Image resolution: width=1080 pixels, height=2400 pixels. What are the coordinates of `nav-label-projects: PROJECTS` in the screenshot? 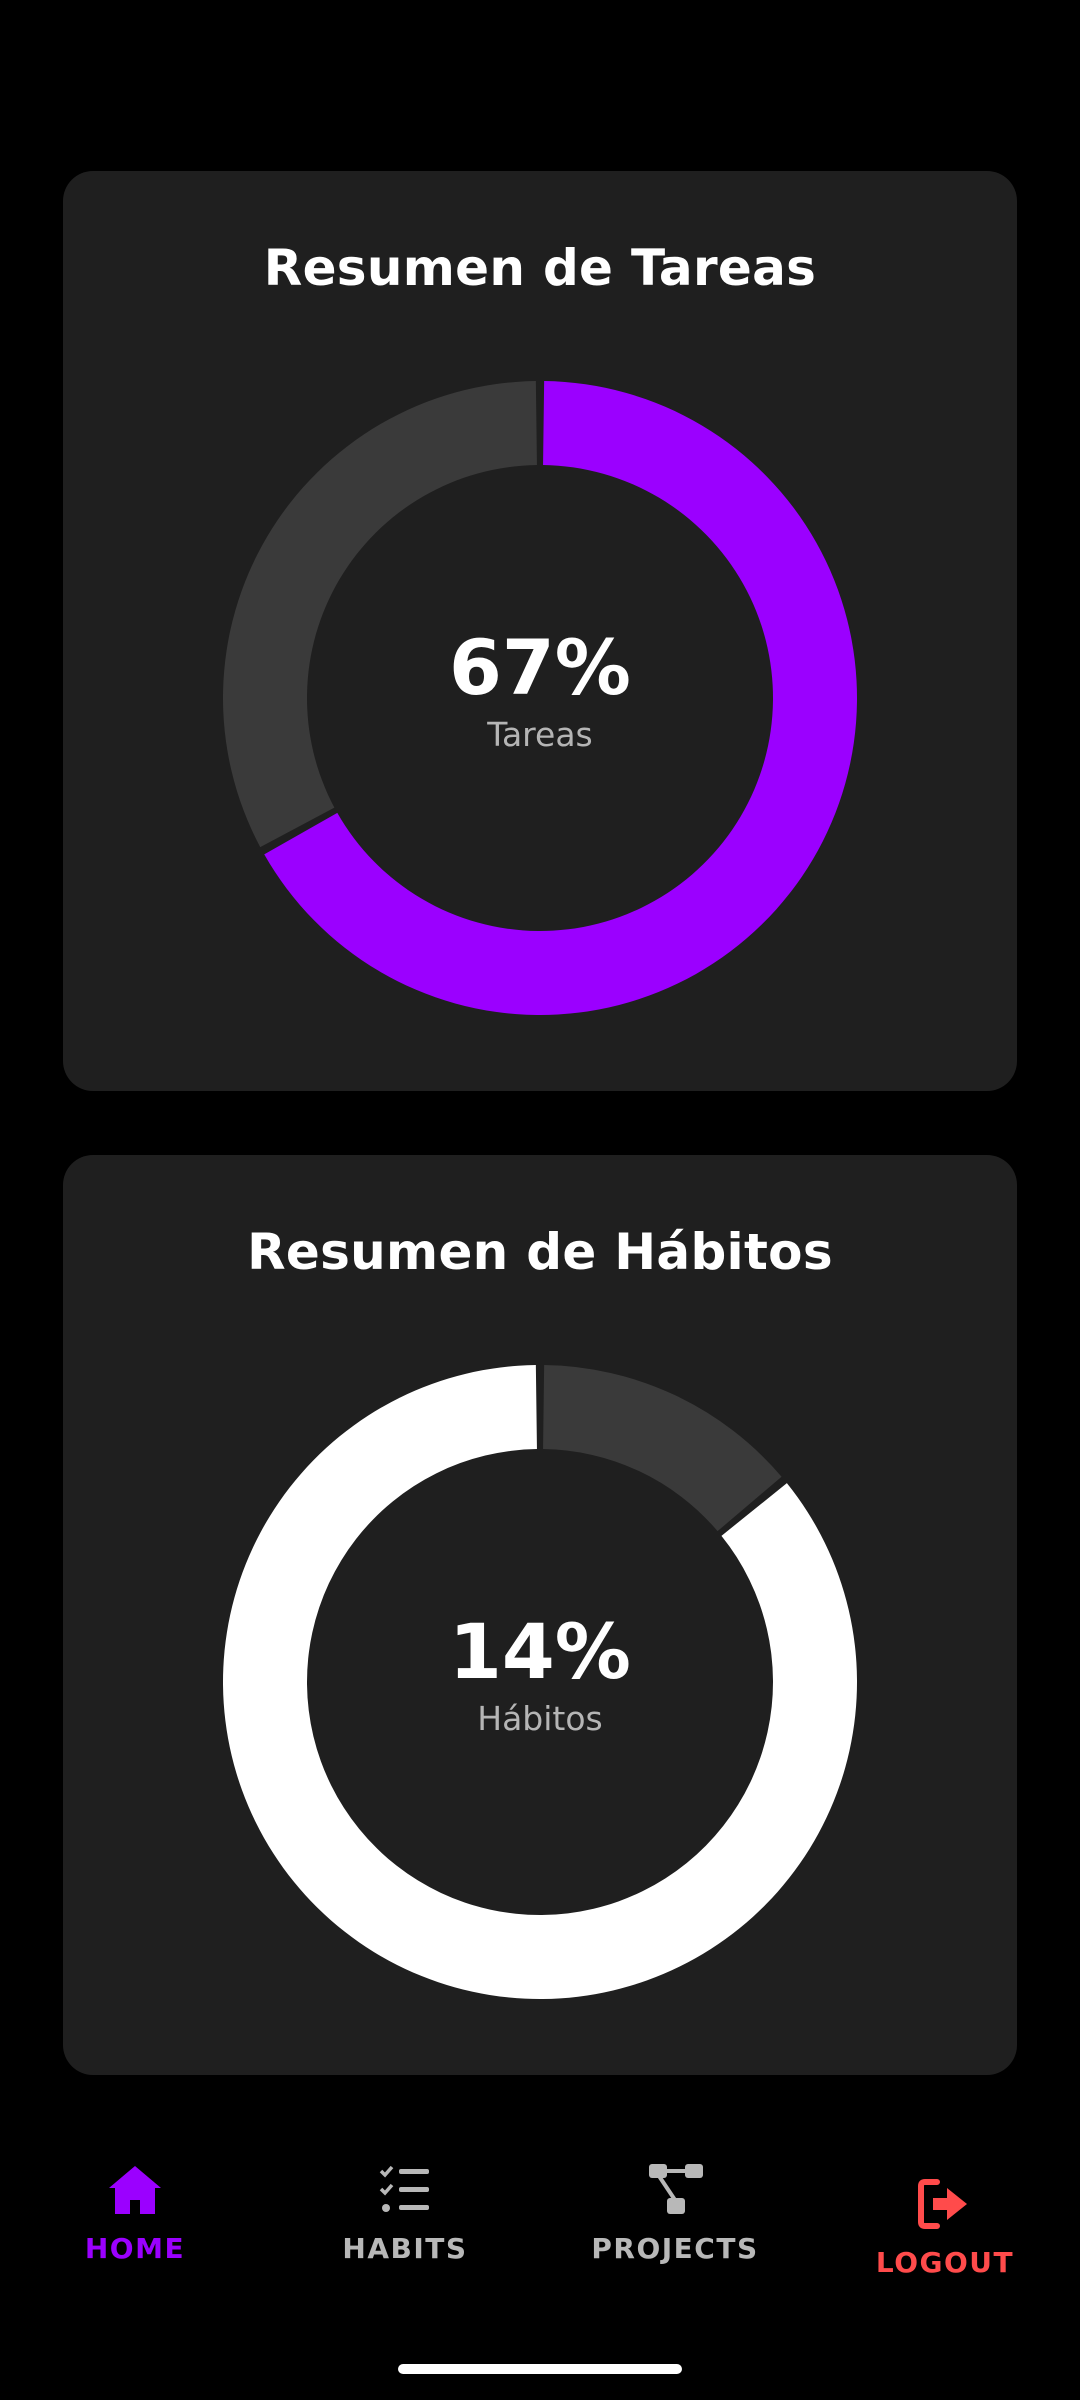 It's located at (675, 2248).